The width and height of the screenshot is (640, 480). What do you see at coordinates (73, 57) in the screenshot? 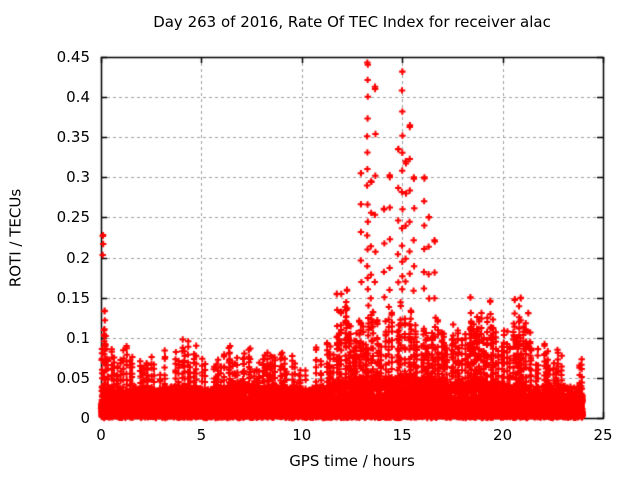
I see `y-tick-label: 0.45` at bounding box center [73, 57].